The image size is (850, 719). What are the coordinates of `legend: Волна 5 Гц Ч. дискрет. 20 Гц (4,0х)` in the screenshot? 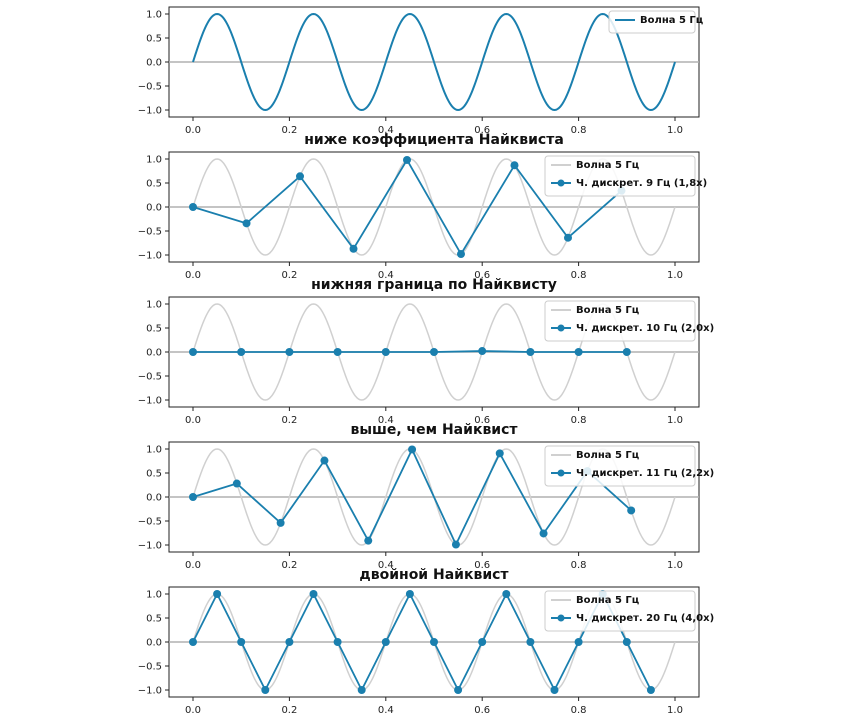 It's located at (629, 611).